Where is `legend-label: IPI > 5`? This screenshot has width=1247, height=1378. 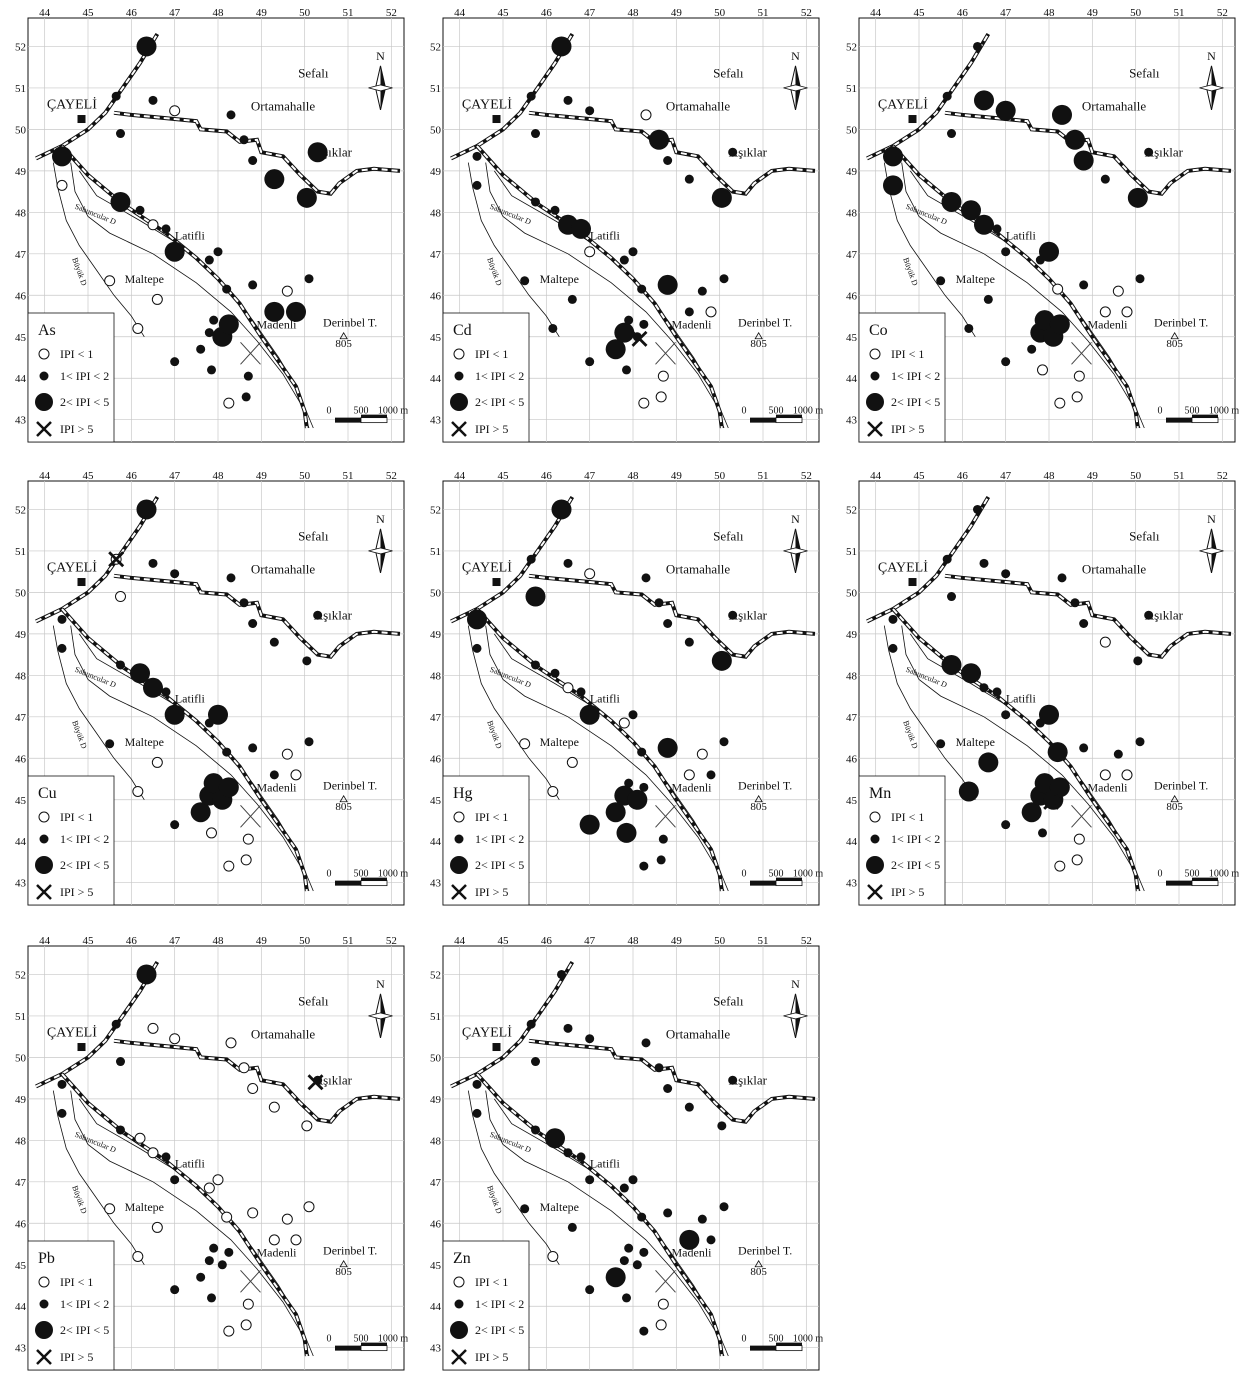 legend-label: IPI > 5 is located at coordinates (76, 429).